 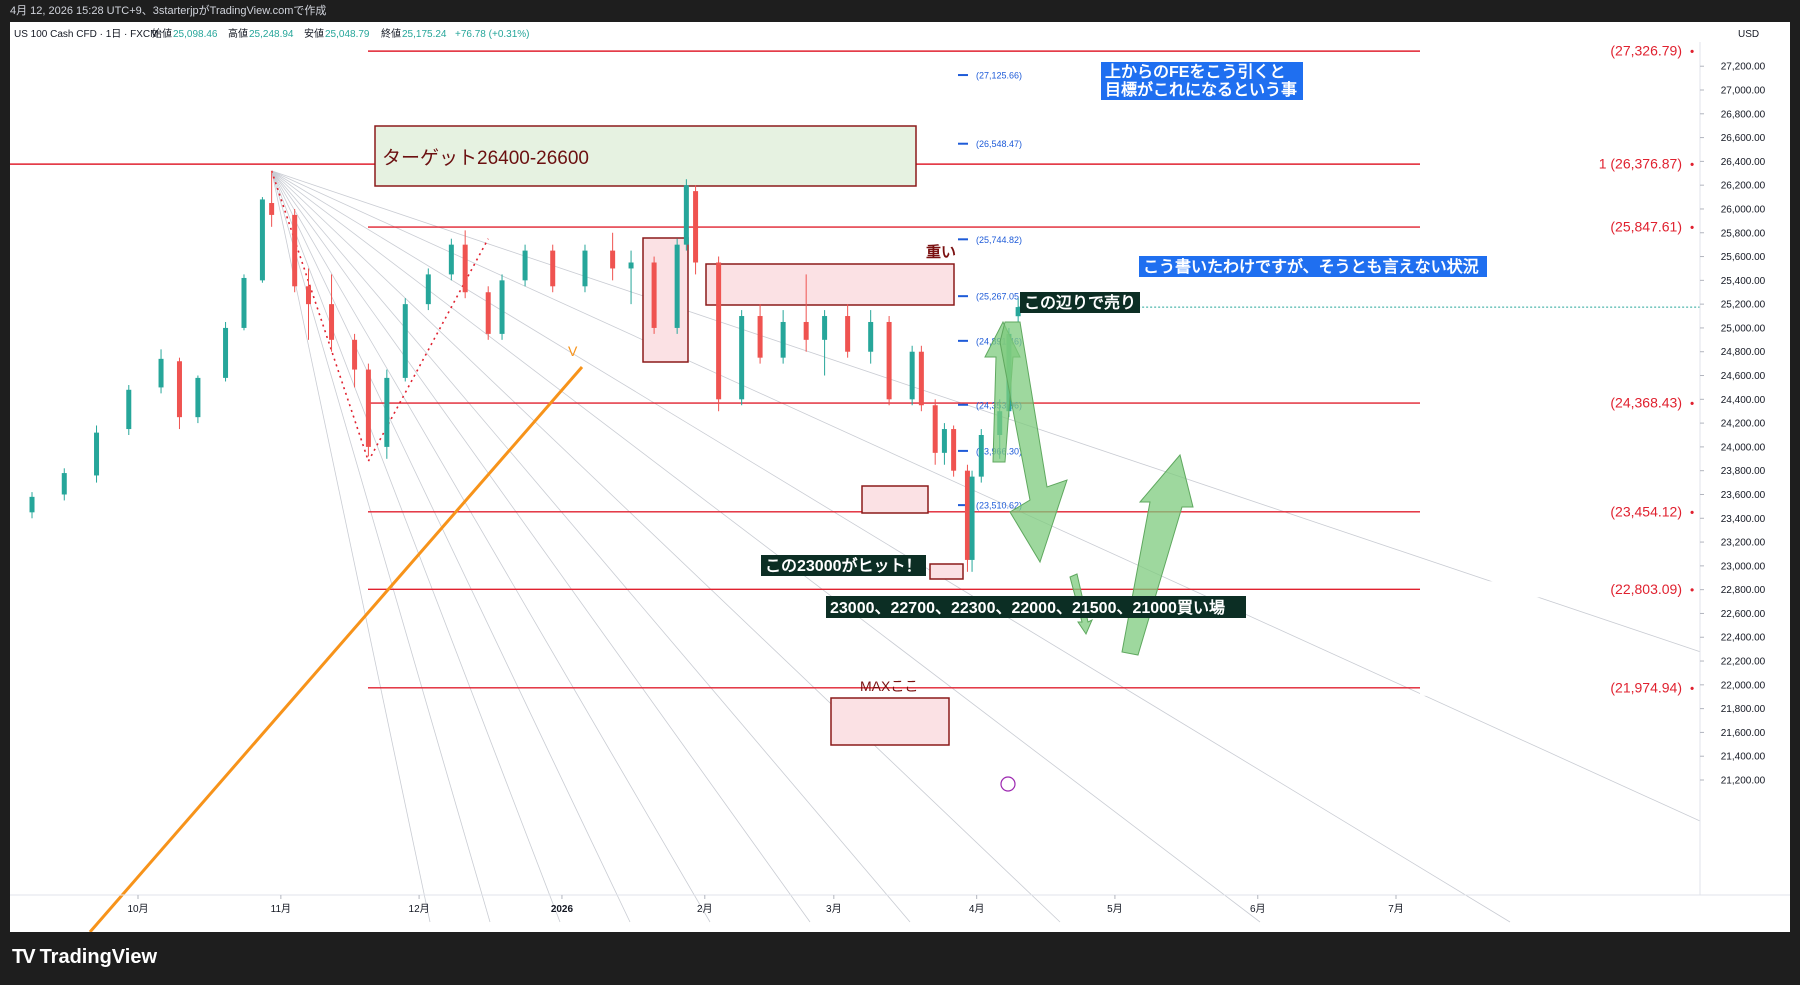 What do you see at coordinates (1313, 266) in the screenshot?
I see `status-note-bg` at bounding box center [1313, 266].